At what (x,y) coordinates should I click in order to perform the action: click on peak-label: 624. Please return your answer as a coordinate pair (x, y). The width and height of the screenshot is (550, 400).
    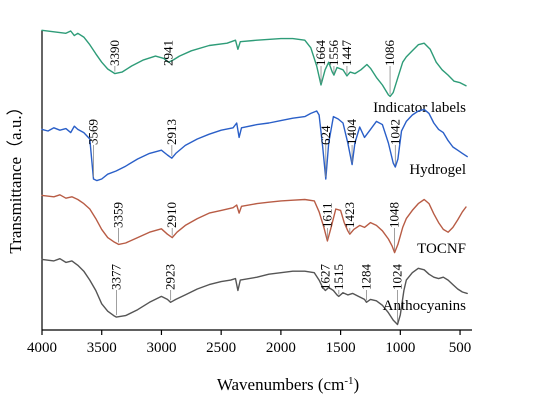
    Looking at the image, I should click on (325, 135).